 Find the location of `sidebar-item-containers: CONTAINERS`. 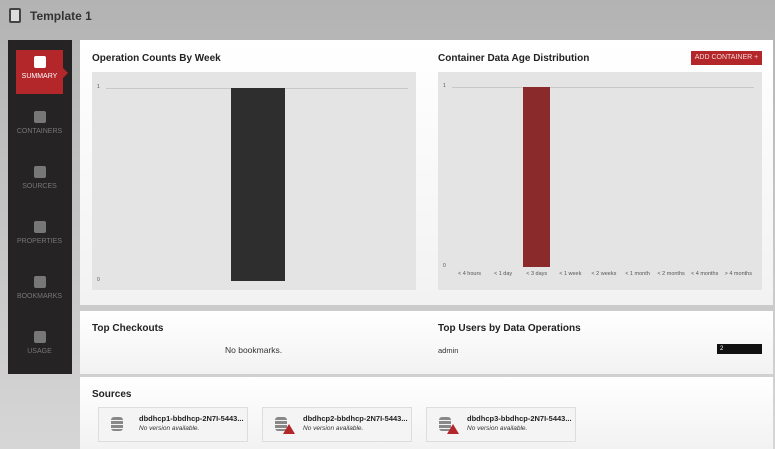

sidebar-item-containers: CONTAINERS is located at coordinates (39, 127).